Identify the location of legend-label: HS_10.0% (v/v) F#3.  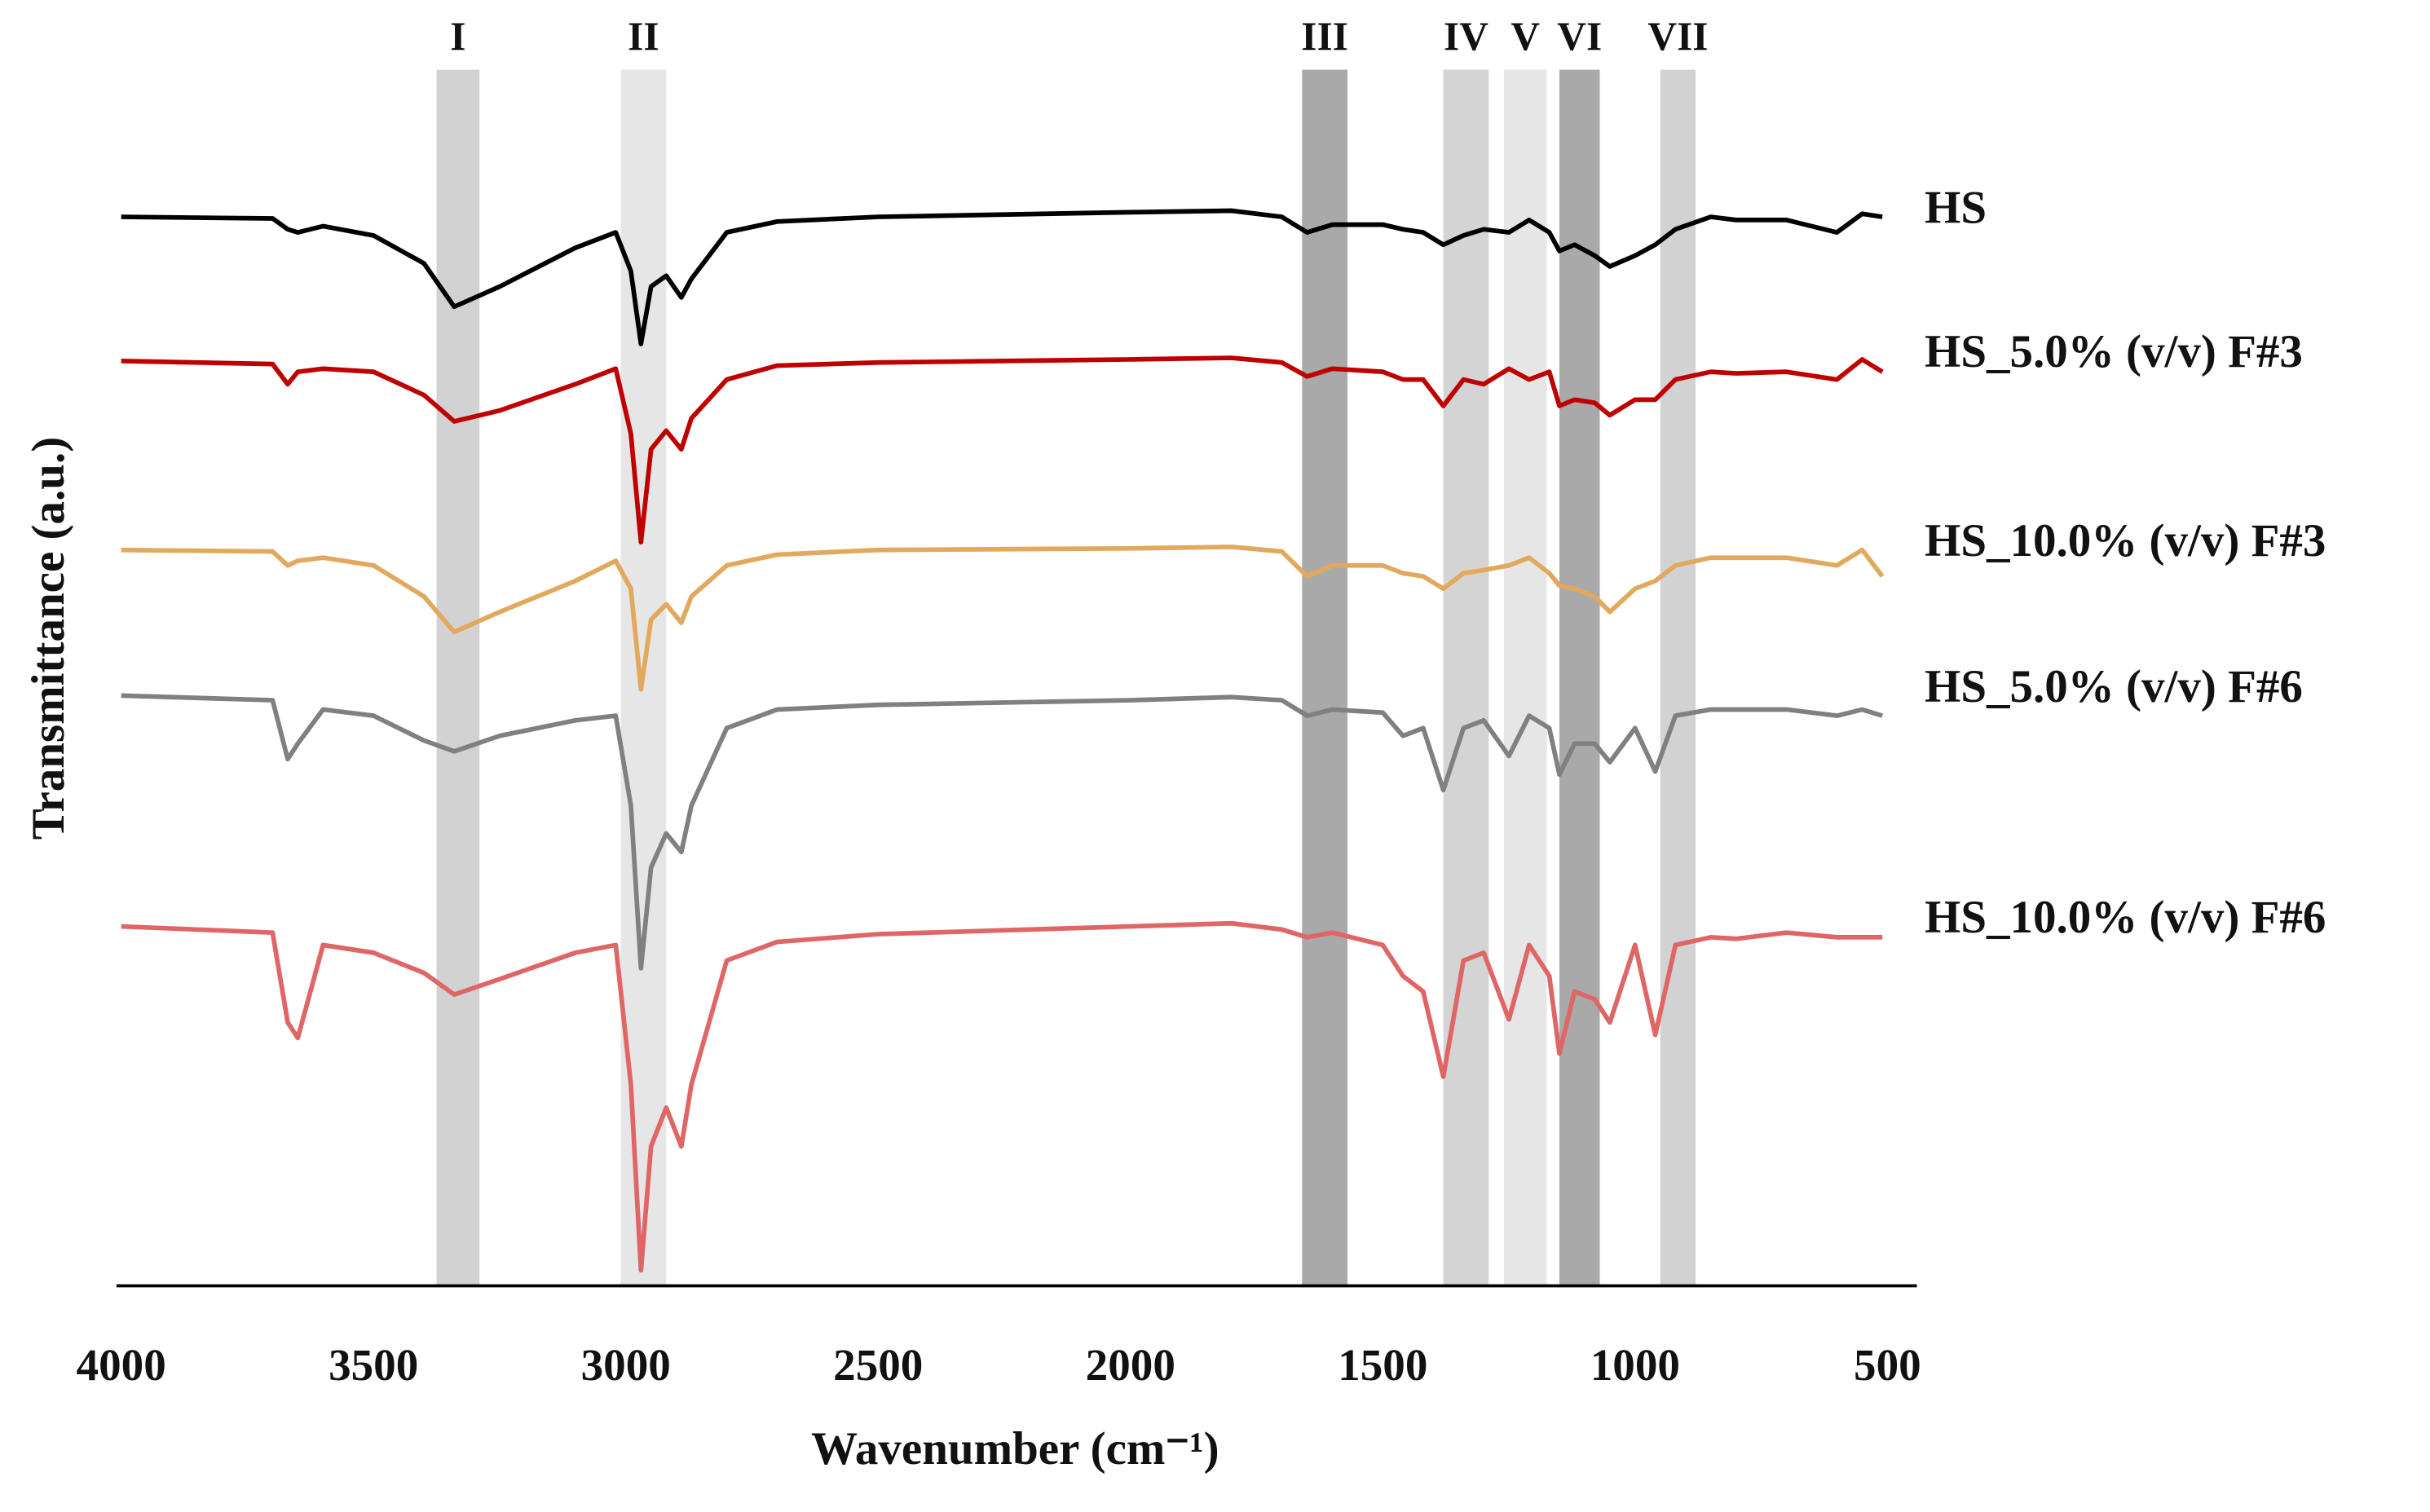
(2125, 541).